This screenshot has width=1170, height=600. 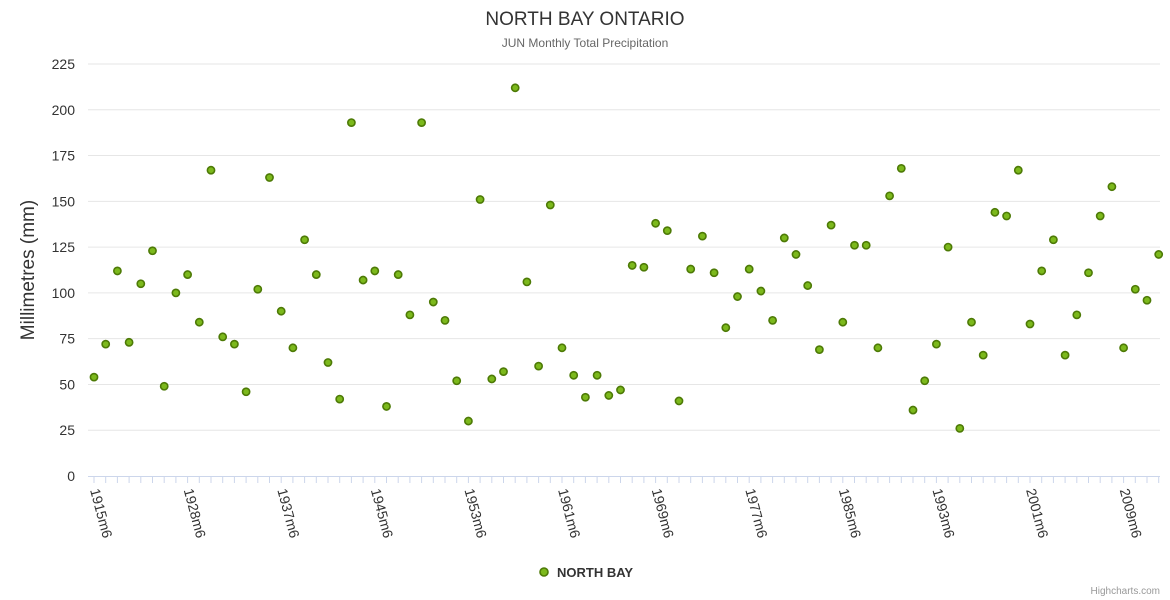 What do you see at coordinates (663, 513) in the screenshot?
I see `x-tick-label: 1969m6` at bounding box center [663, 513].